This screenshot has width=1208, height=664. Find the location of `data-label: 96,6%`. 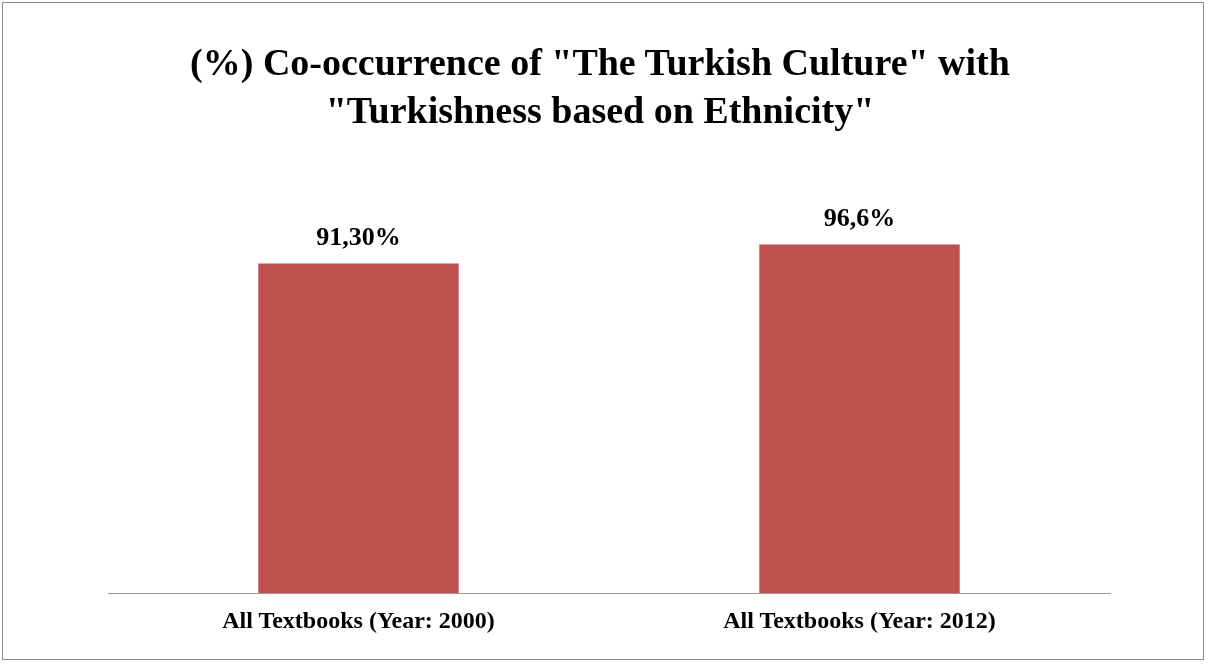

data-label: 96,6% is located at coordinates (859, 218).